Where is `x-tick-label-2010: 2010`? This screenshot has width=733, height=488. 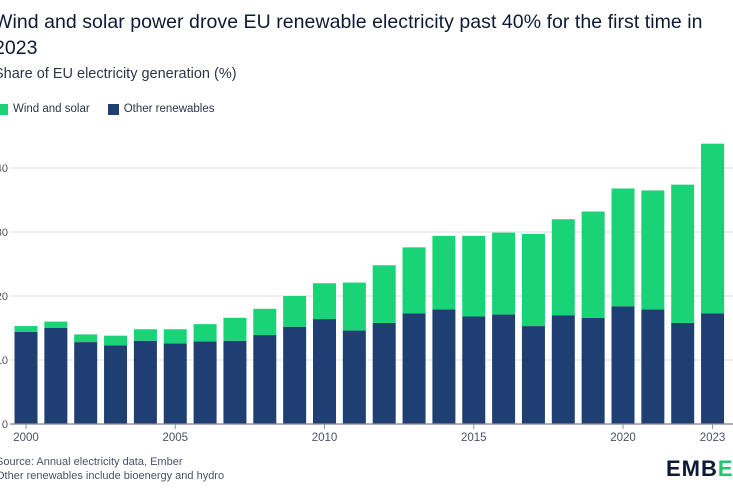
x-tick-label-2010: 2010 is located at coordinates (325, 438).